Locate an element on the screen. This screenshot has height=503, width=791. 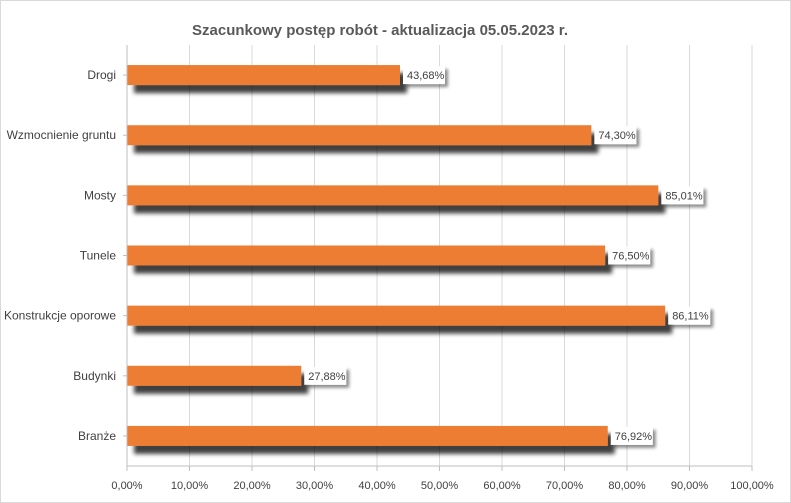
data-label: 74,30% is located at coordinates (617, 136).